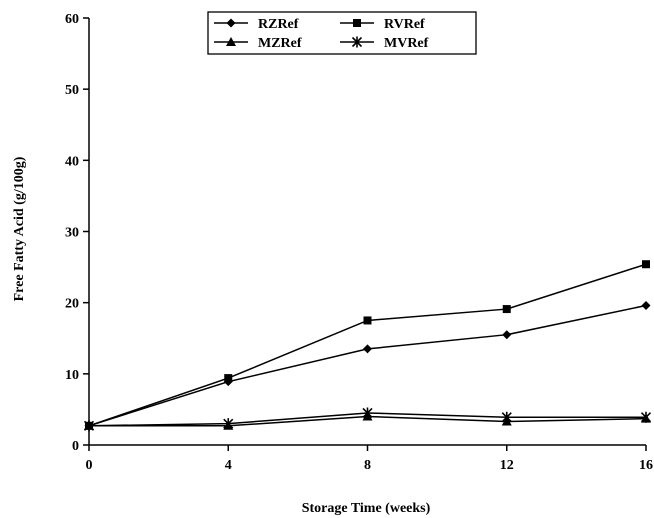  What do you see at coordinates (256, 24) in the screenshot?
I see `legend-item-RZRef: RZRef` at bounding box center [256, 24].